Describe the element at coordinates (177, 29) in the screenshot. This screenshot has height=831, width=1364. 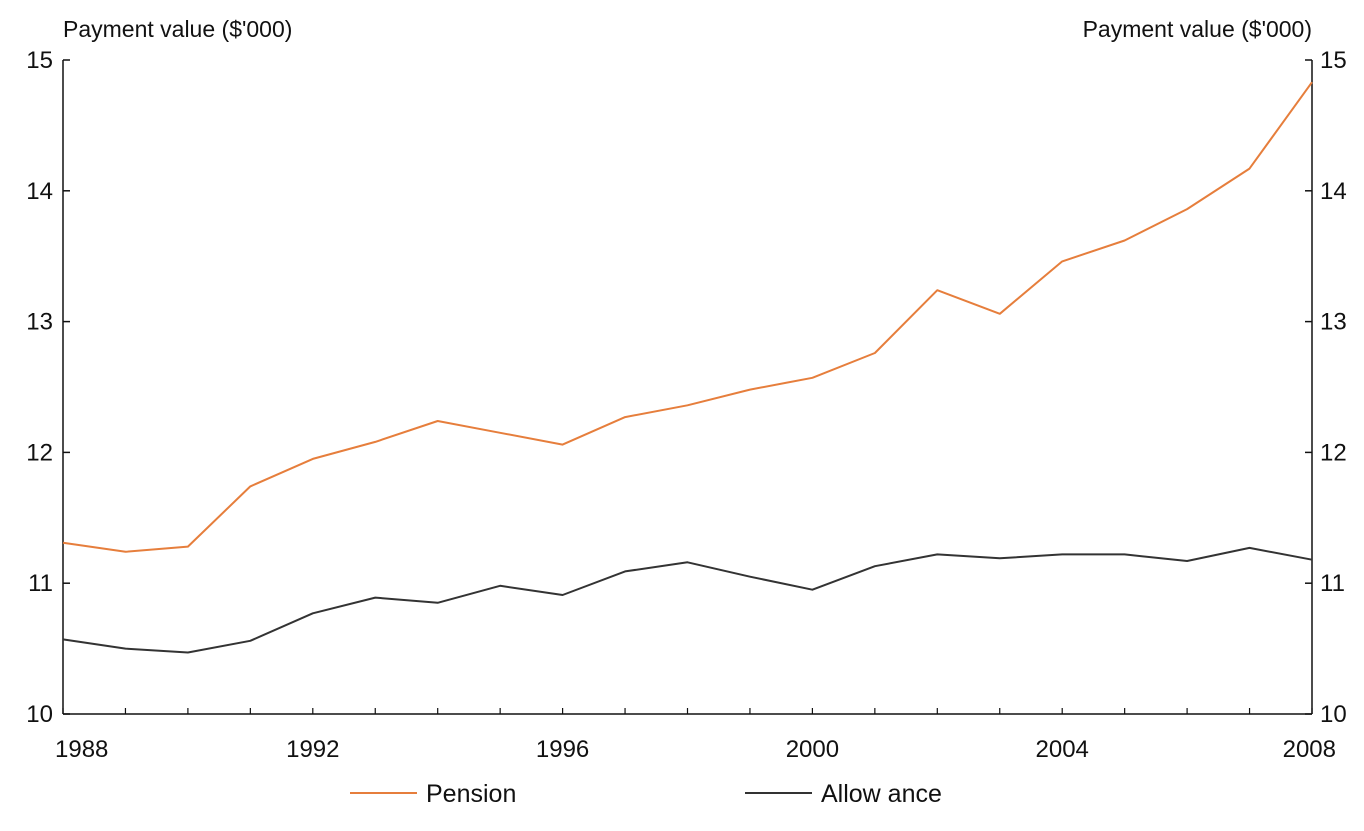
I see `left-axis-title: Payment value ($'000)` at that location.